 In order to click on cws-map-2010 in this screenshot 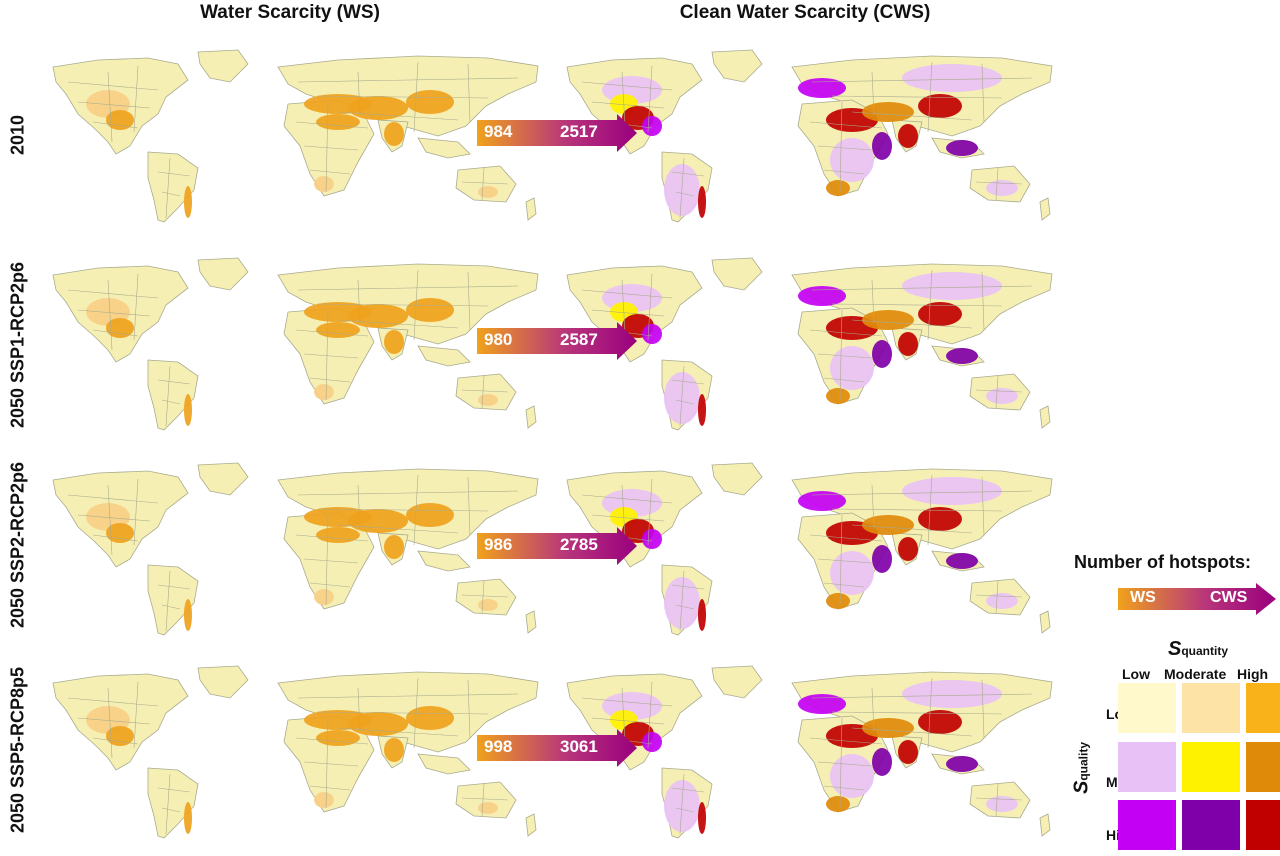, I will do `click(809, 136)`.